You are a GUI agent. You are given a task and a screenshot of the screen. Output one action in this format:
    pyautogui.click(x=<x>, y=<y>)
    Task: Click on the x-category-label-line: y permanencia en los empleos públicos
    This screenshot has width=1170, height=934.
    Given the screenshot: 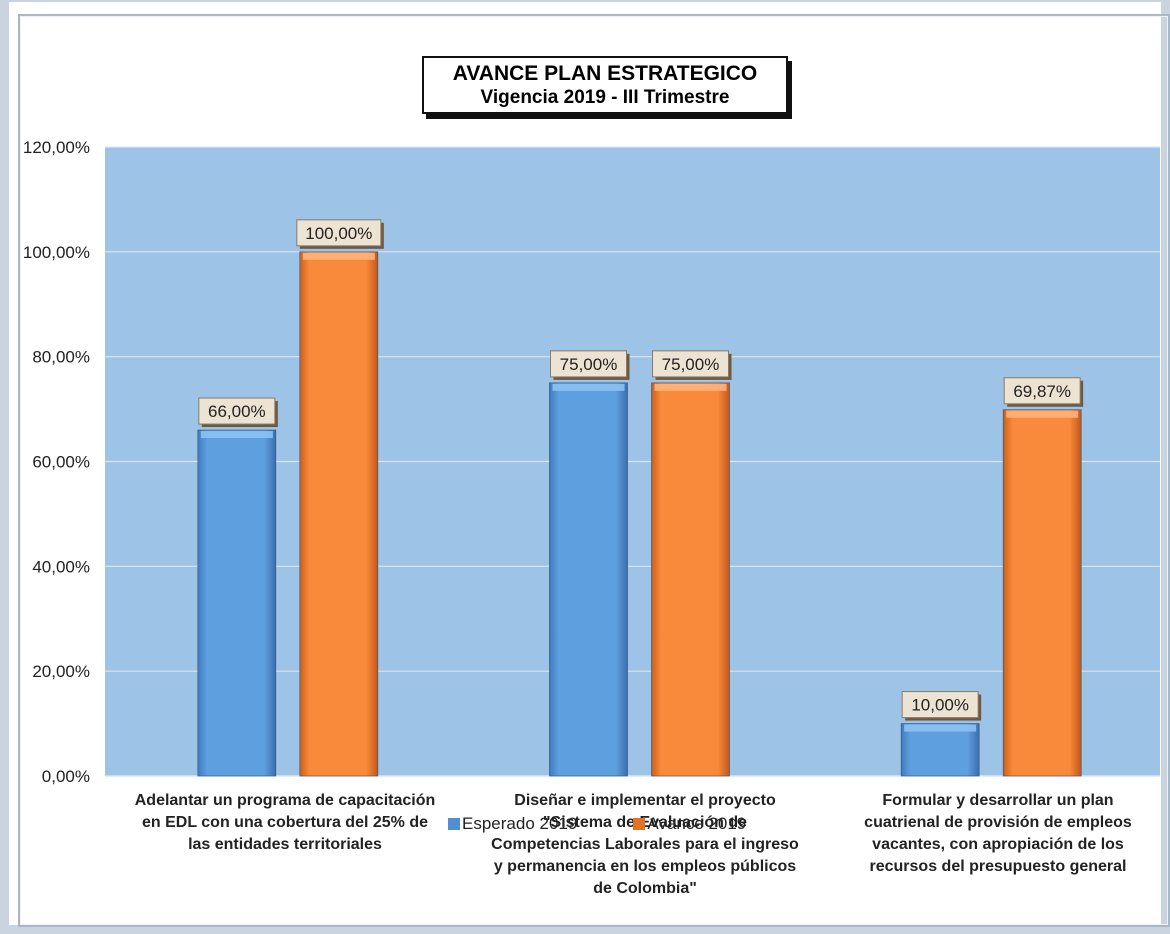 What is the action you would take?
    pyautogui.click(x=645, y=866)
    